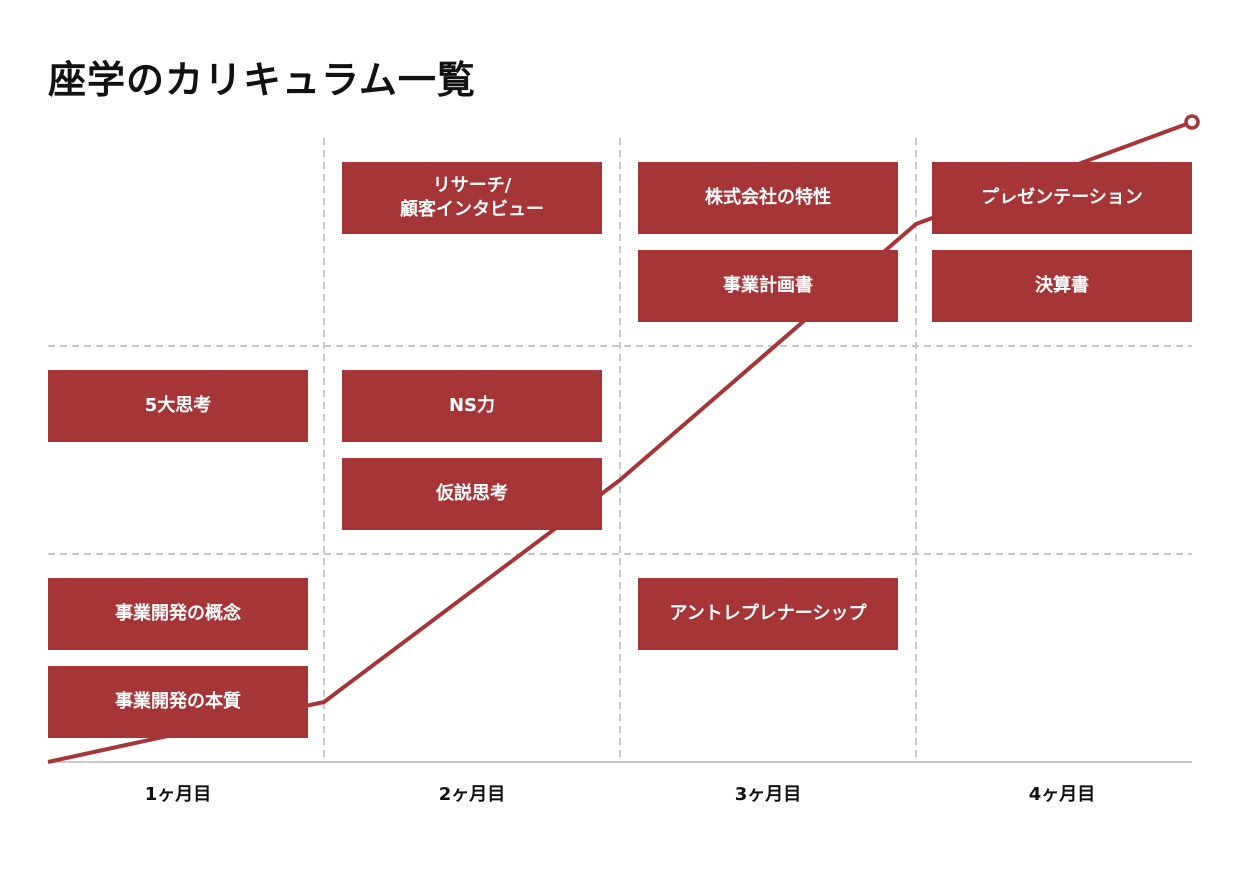 The height and width of the screenshot is (870, 1240). What do you see at coordinates (178, 794) in the screenshot?
I see `month-label: 1ヶ月目` at bounding box center [178, 794].